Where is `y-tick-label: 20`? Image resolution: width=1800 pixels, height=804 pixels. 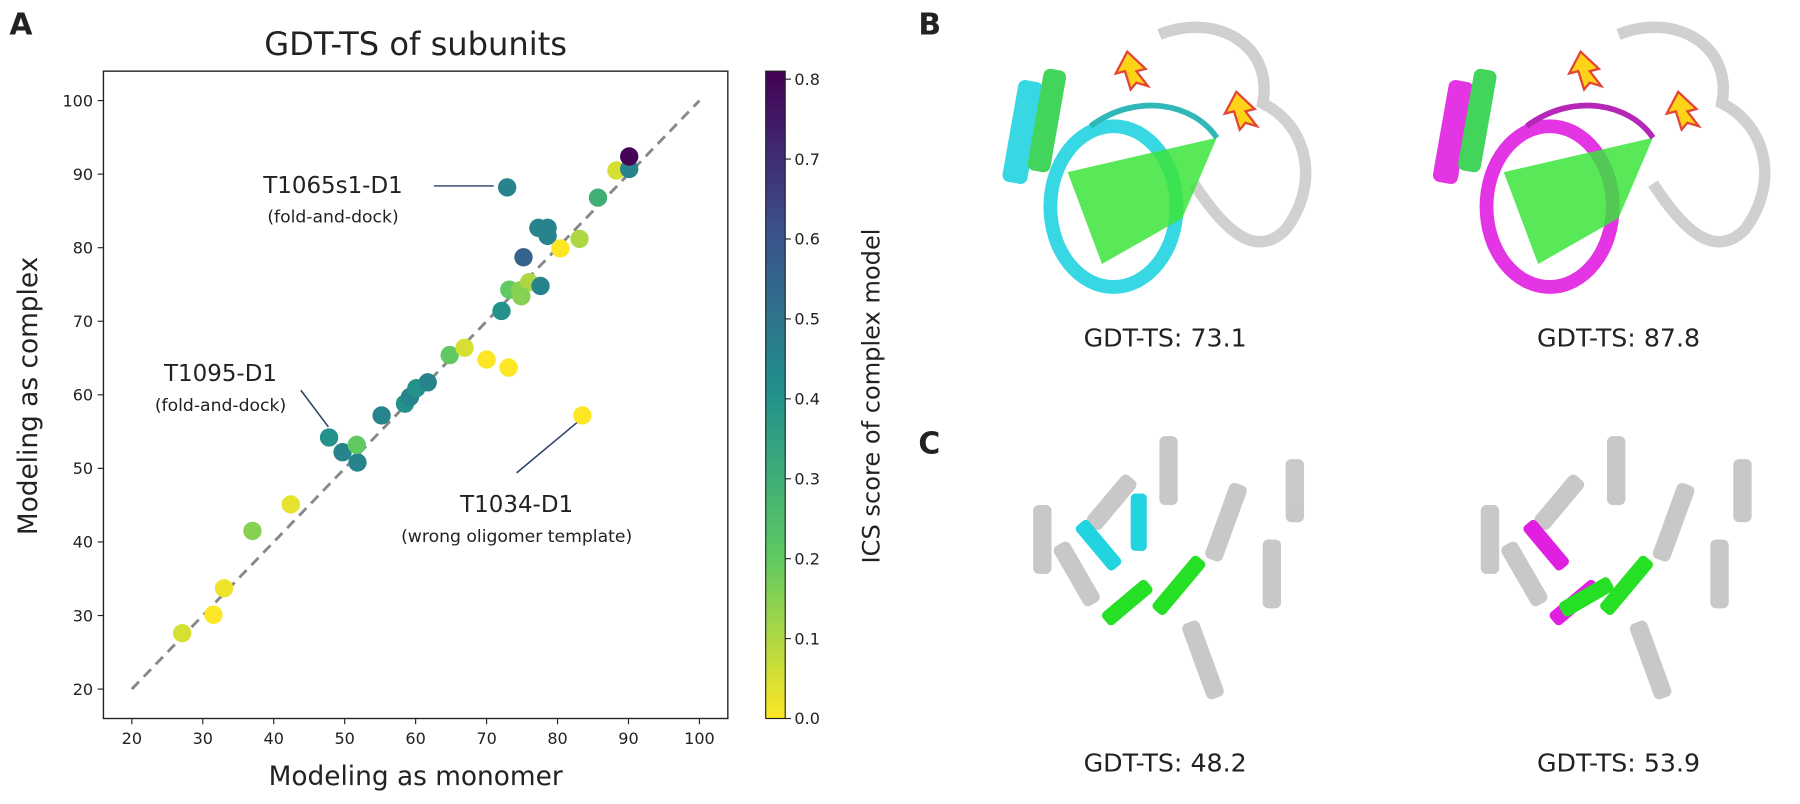 y-tick-label: 20 is located at coordinates (83, 689).